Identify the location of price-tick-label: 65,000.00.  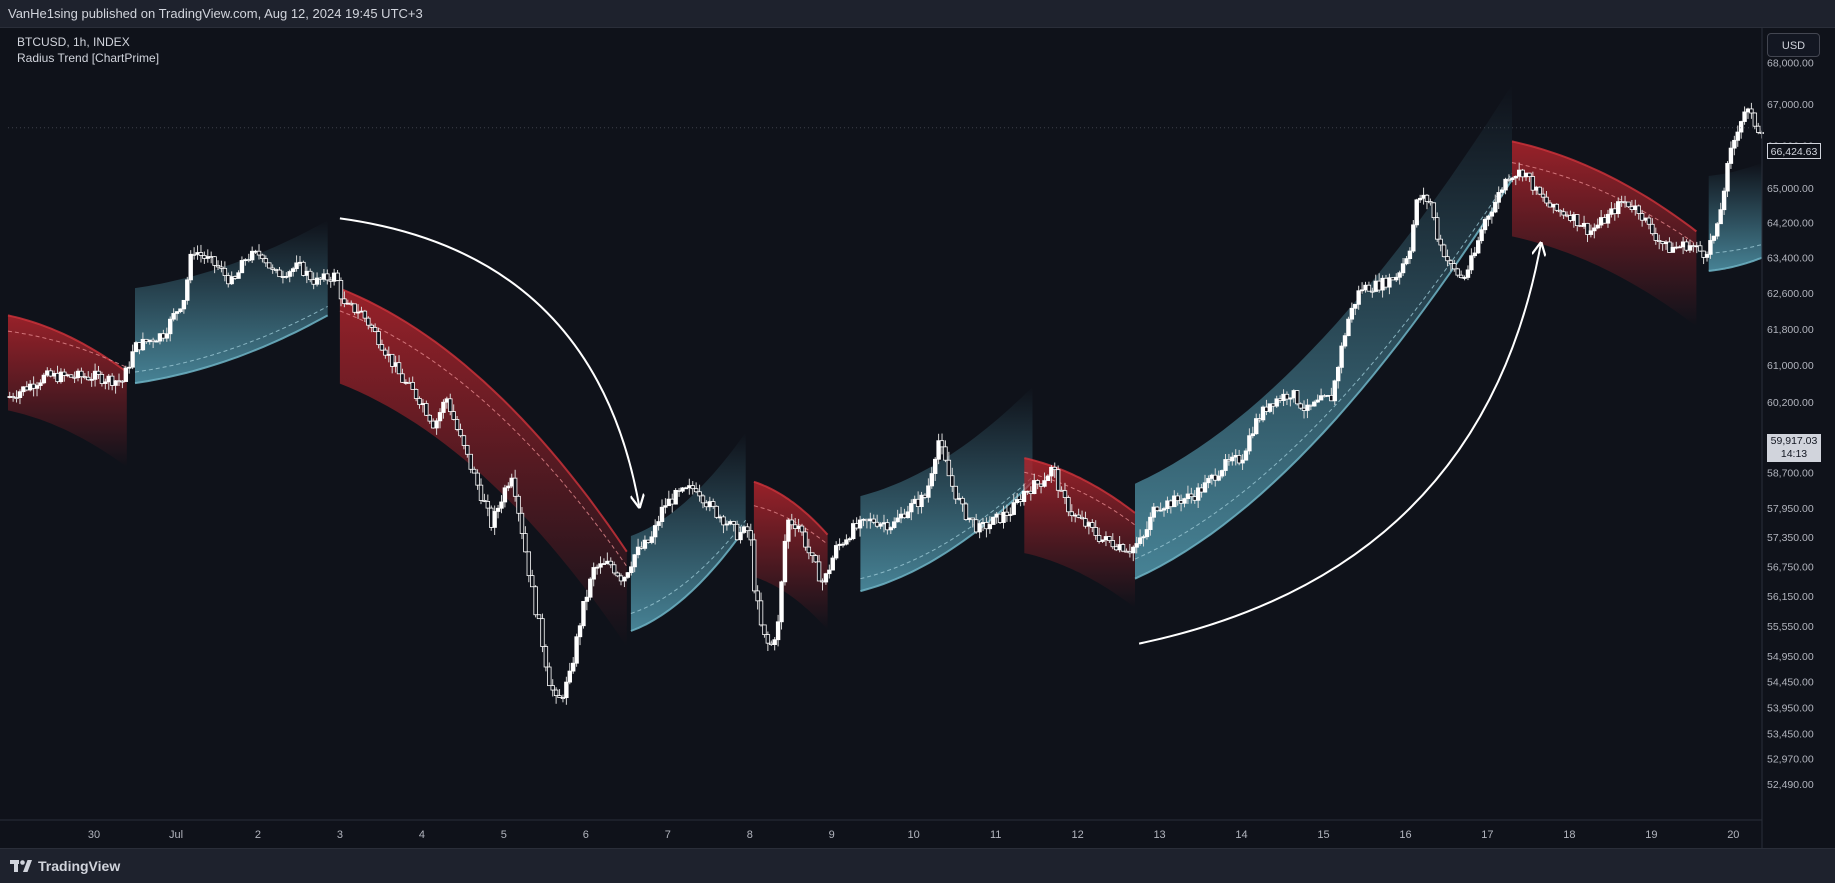
(1790, 189).